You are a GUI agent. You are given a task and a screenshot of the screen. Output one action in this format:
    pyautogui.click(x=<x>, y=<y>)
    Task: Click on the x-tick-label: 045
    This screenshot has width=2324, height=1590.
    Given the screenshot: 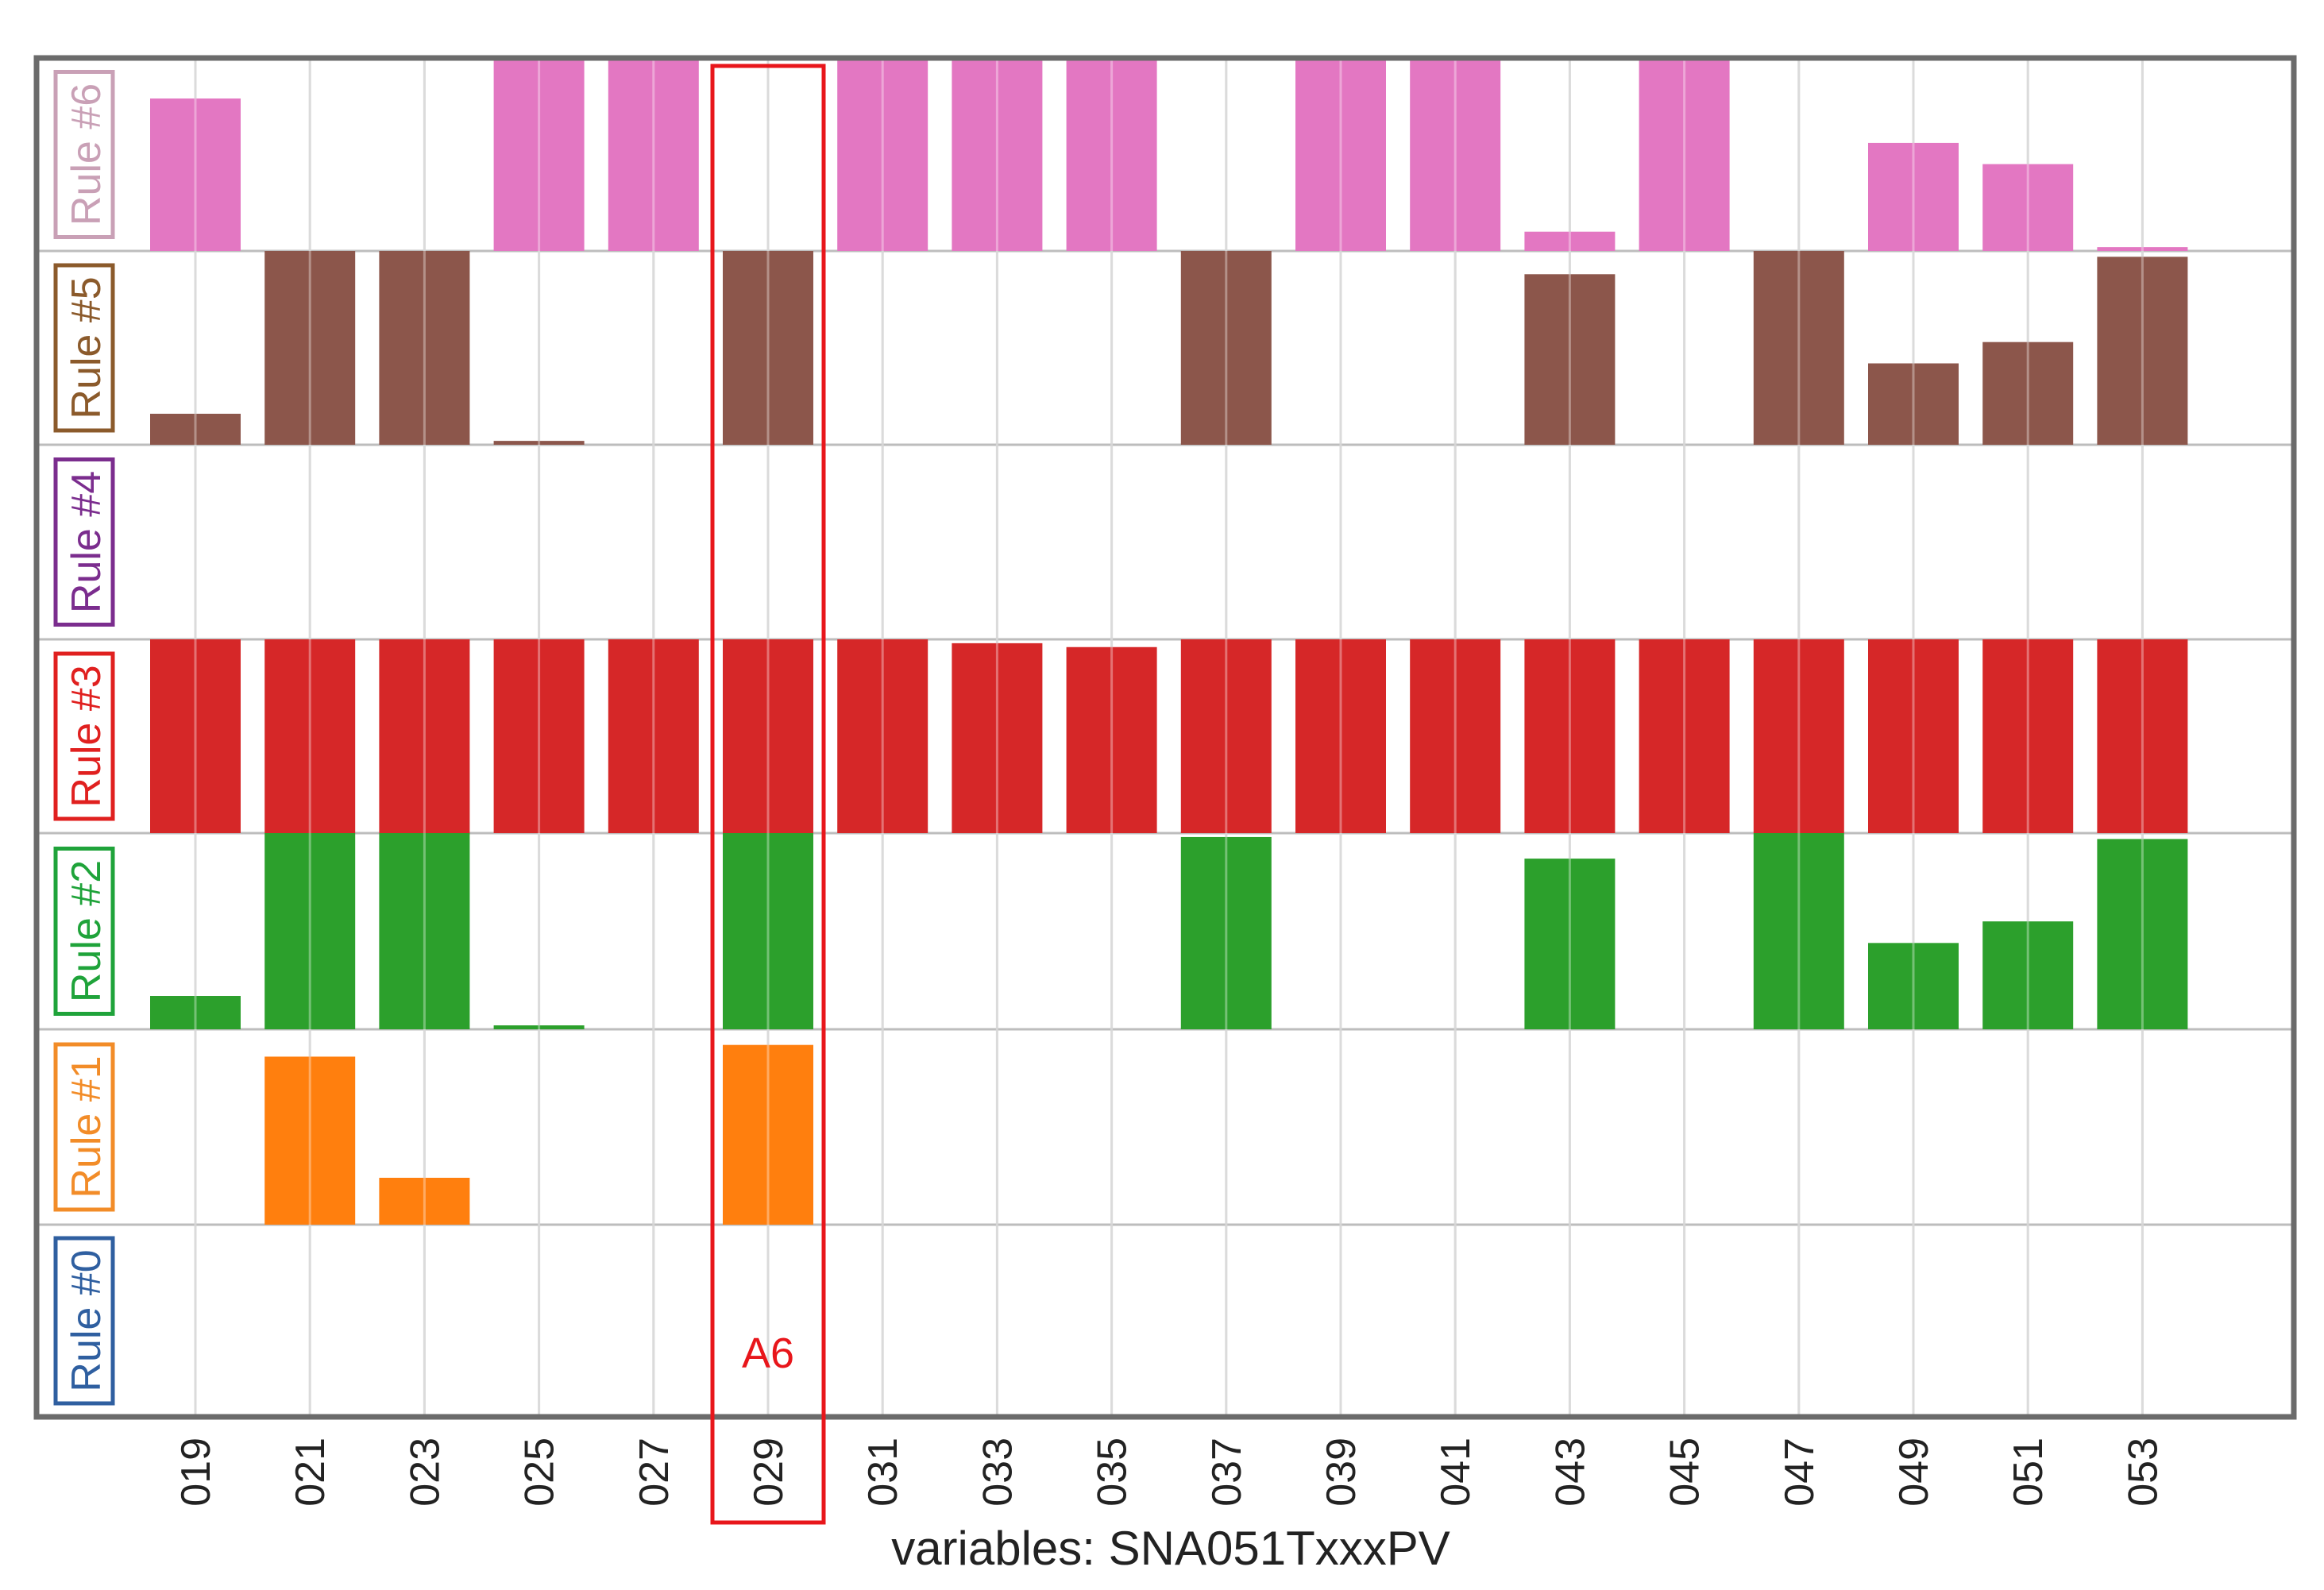 What is the action you would take?
    pyautogui.click(x=1685, y=1472)
    